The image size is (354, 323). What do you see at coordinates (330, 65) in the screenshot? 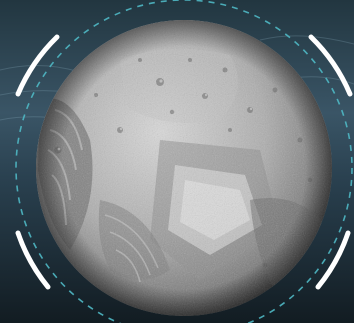
I see `bracket-top-right` at bounding box center [330, 65].